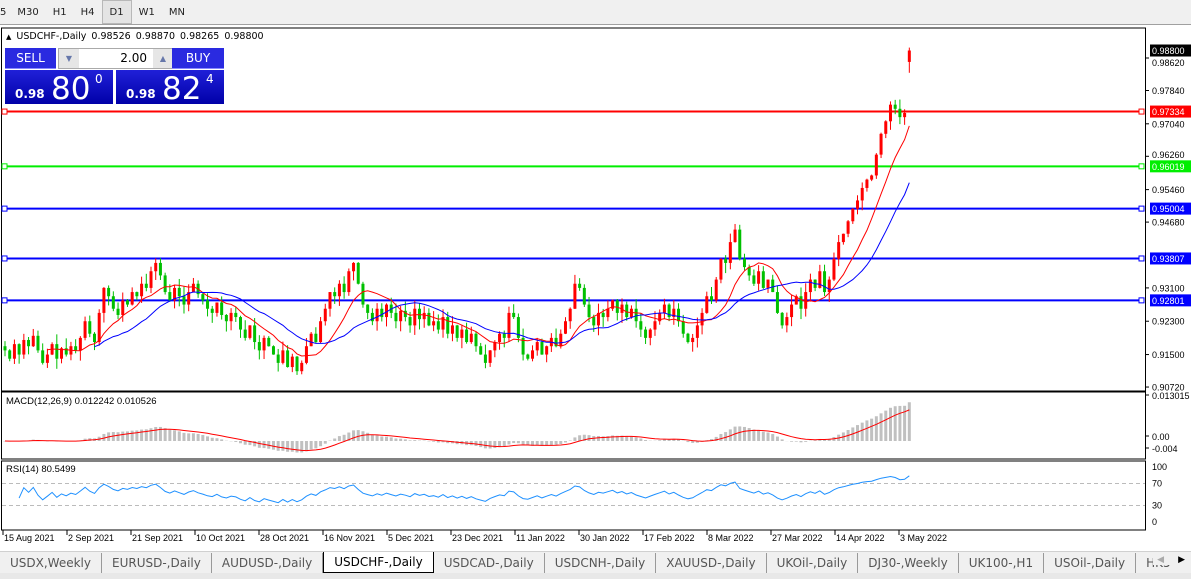  I want to click on chart-tab: DJ30-,Weekly, so click(908, 563).